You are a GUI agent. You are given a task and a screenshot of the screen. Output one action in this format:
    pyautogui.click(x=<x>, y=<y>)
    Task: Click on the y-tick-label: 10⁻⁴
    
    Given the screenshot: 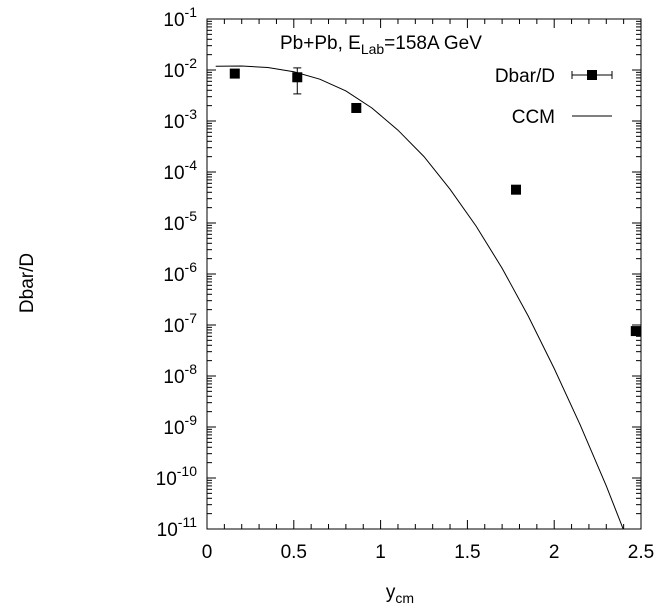 What is the action you would take?
    pyautogui.click(x=180, y=170)
    